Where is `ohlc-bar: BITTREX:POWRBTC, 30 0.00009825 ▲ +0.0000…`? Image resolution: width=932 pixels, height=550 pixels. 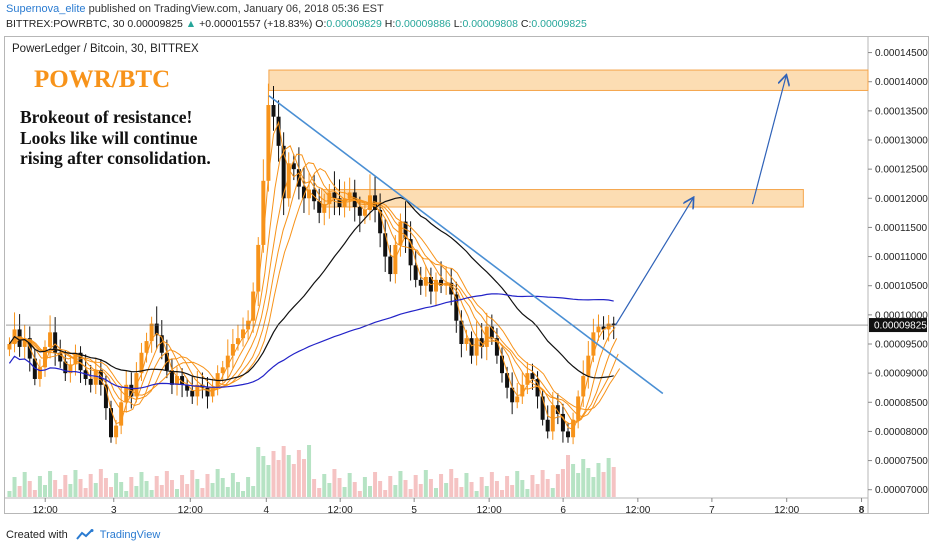
ohlc-bar: BITTREX:POWRBTC, 30 0.00009825 ▲ +0.0000… is located at coordinates (296, 24).